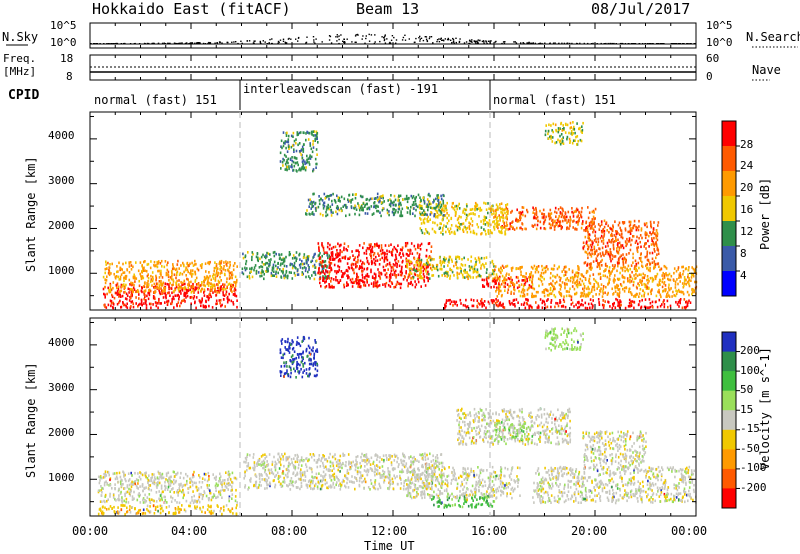  I want to click on xaxis-label: Time UT, so click(389, 546).